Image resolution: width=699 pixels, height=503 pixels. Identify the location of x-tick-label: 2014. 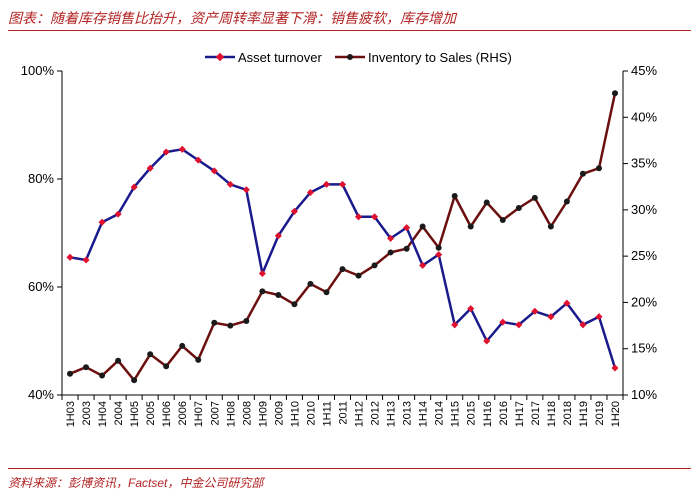
(440, 413).